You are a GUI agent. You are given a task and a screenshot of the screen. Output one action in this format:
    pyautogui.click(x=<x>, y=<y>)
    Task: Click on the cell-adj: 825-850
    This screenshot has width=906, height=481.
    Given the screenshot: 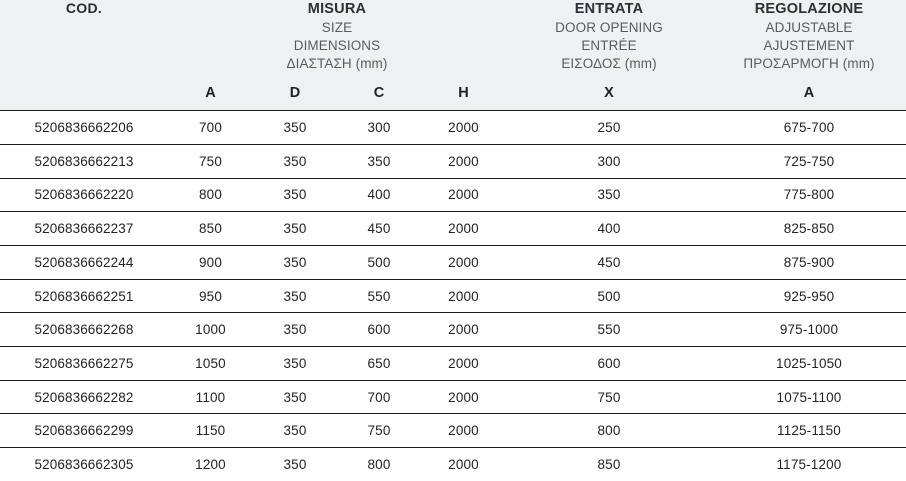 What is the action you would take?
    pyautogui.click(x=809, y=228)
    